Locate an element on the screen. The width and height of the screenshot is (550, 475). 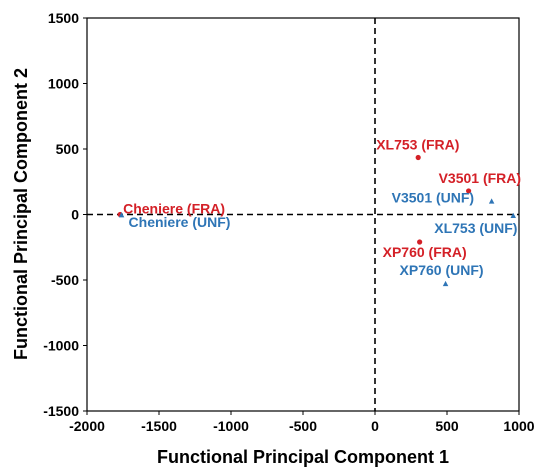
x-tick-label: -1500 is located at coordinates (159, 426).